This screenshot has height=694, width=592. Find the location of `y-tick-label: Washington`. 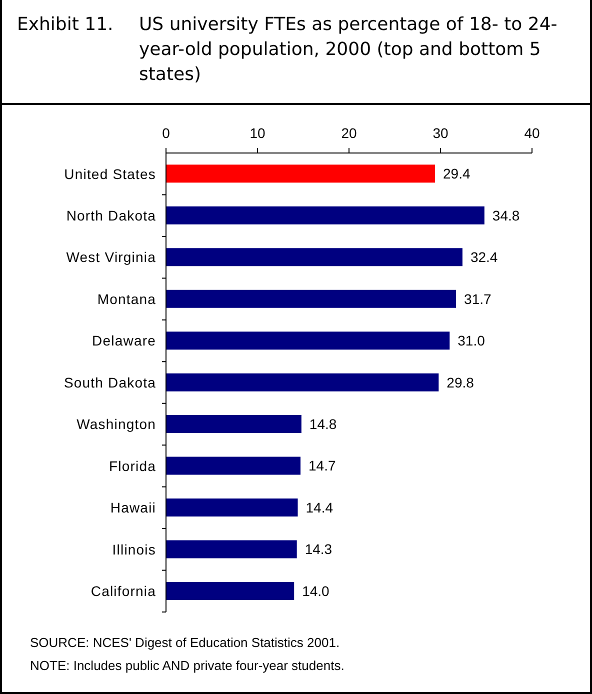

y-tick-label: Washington is located at coordinates (116, 424).